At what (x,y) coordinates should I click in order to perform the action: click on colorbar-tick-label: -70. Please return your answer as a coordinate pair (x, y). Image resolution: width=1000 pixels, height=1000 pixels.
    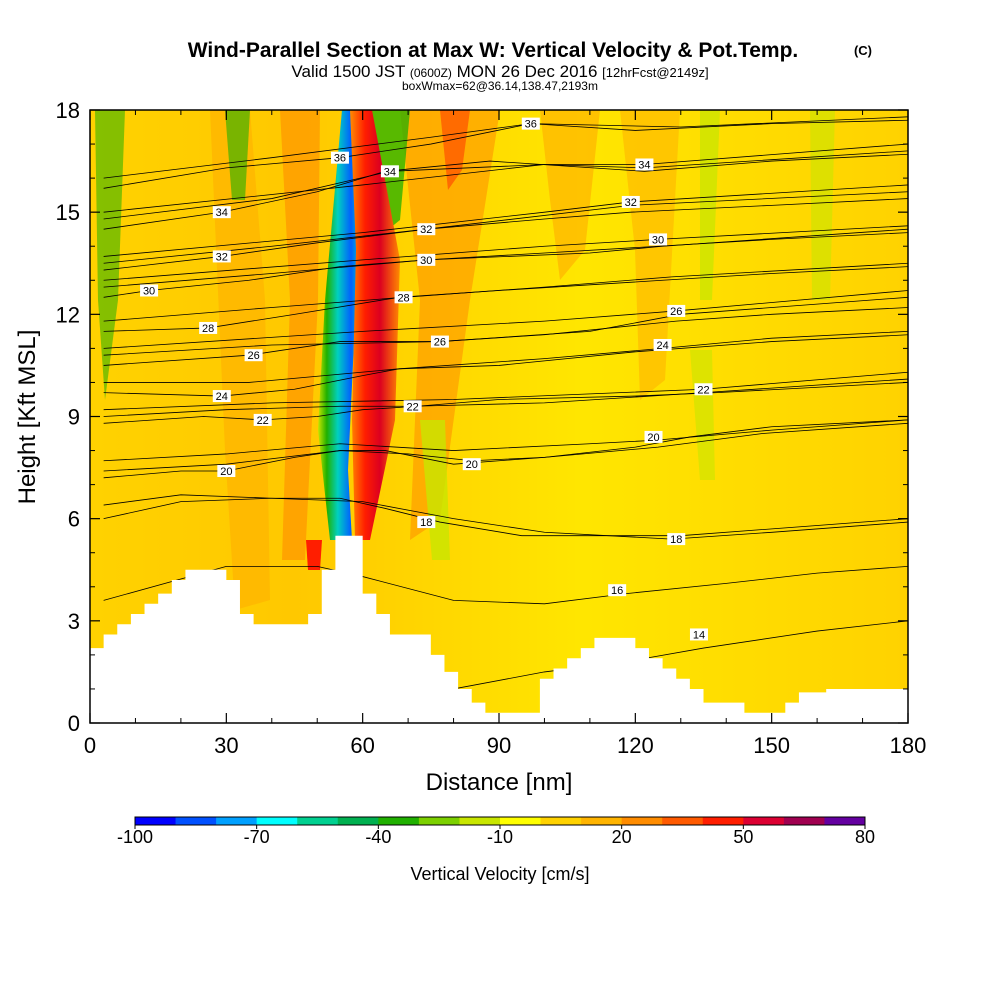
    Looking at the image, I should click on (257, 837).